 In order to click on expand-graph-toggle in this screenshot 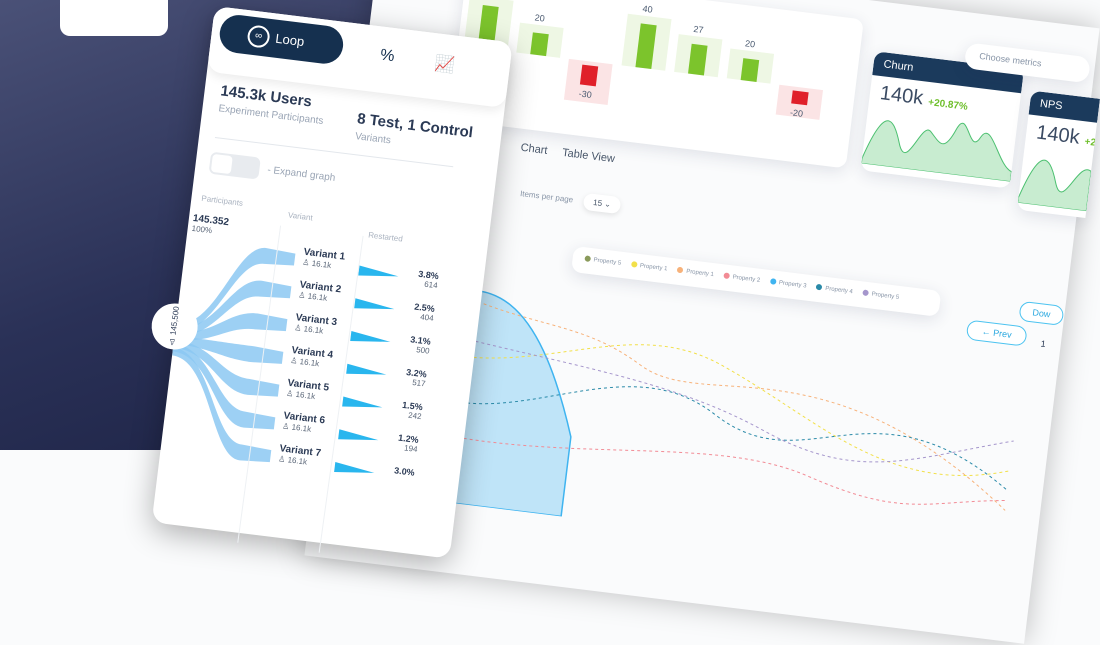, I will do `click(234, 165)`.